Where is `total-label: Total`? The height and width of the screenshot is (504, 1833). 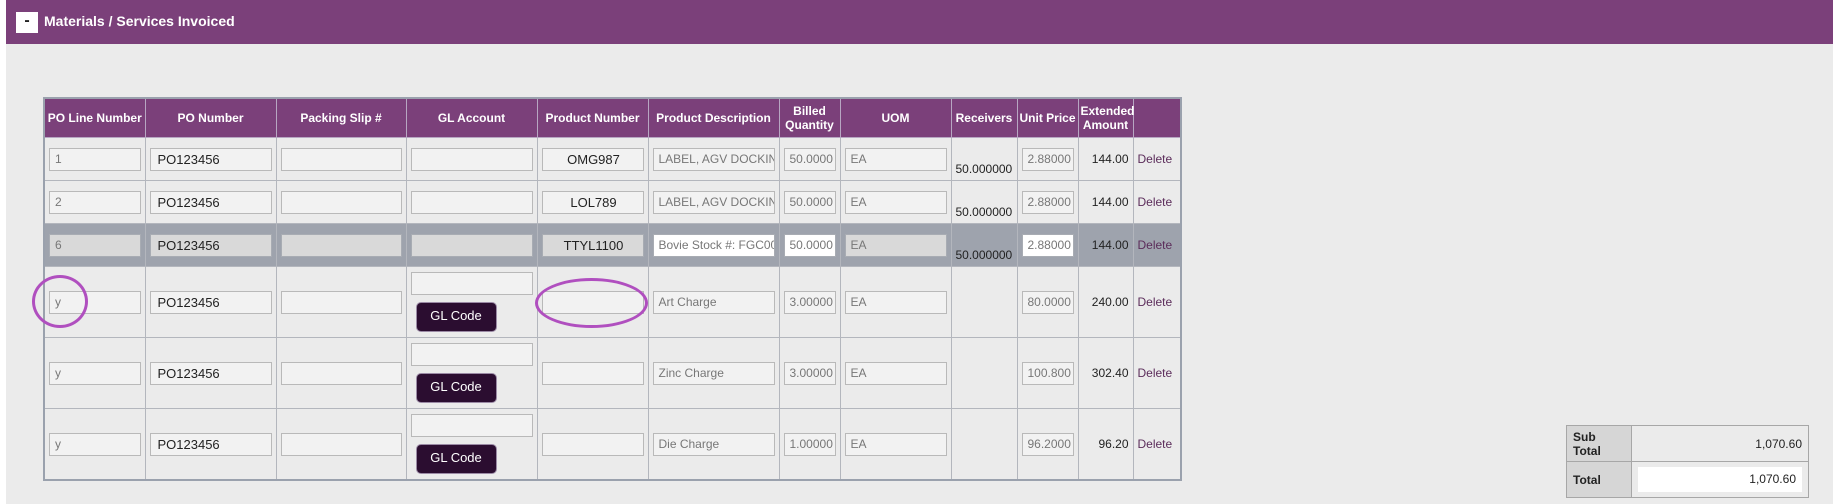
total-label: Total is located at coordinates (1599, 479).